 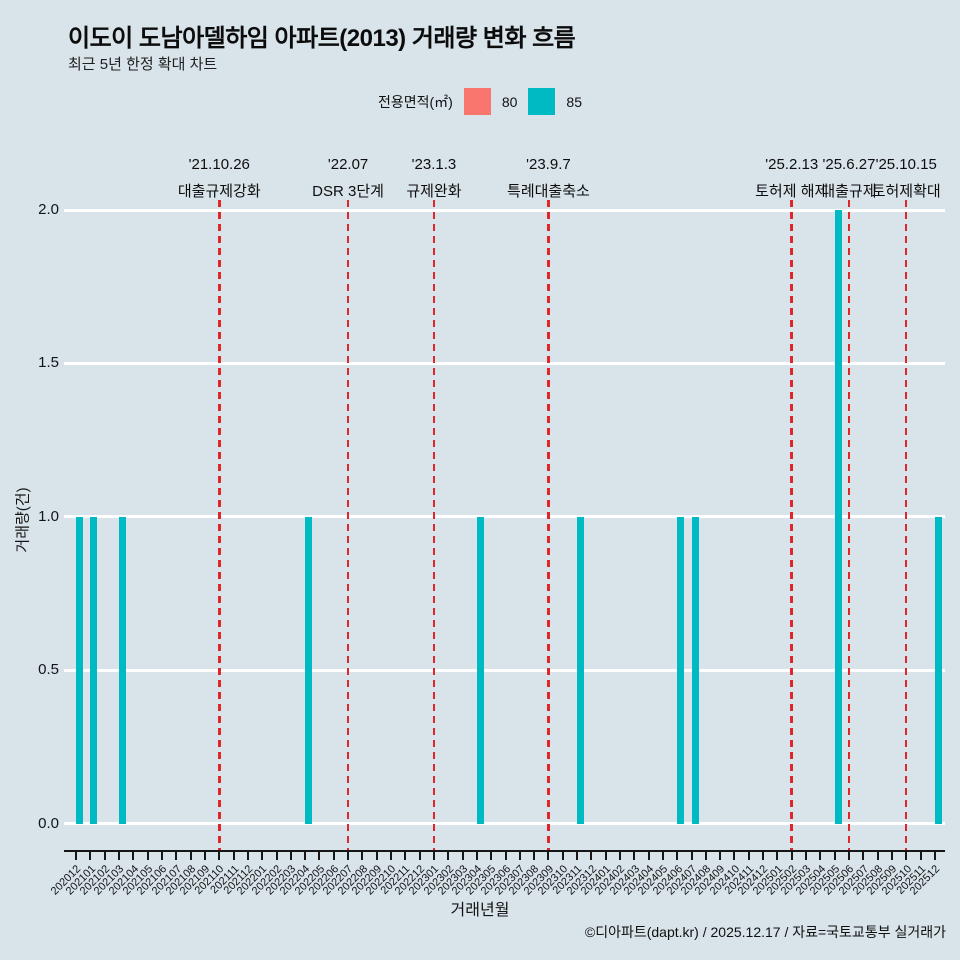 I want to click on legend: 전용면적(㎡) 80 85, so click(x=480, y=101).